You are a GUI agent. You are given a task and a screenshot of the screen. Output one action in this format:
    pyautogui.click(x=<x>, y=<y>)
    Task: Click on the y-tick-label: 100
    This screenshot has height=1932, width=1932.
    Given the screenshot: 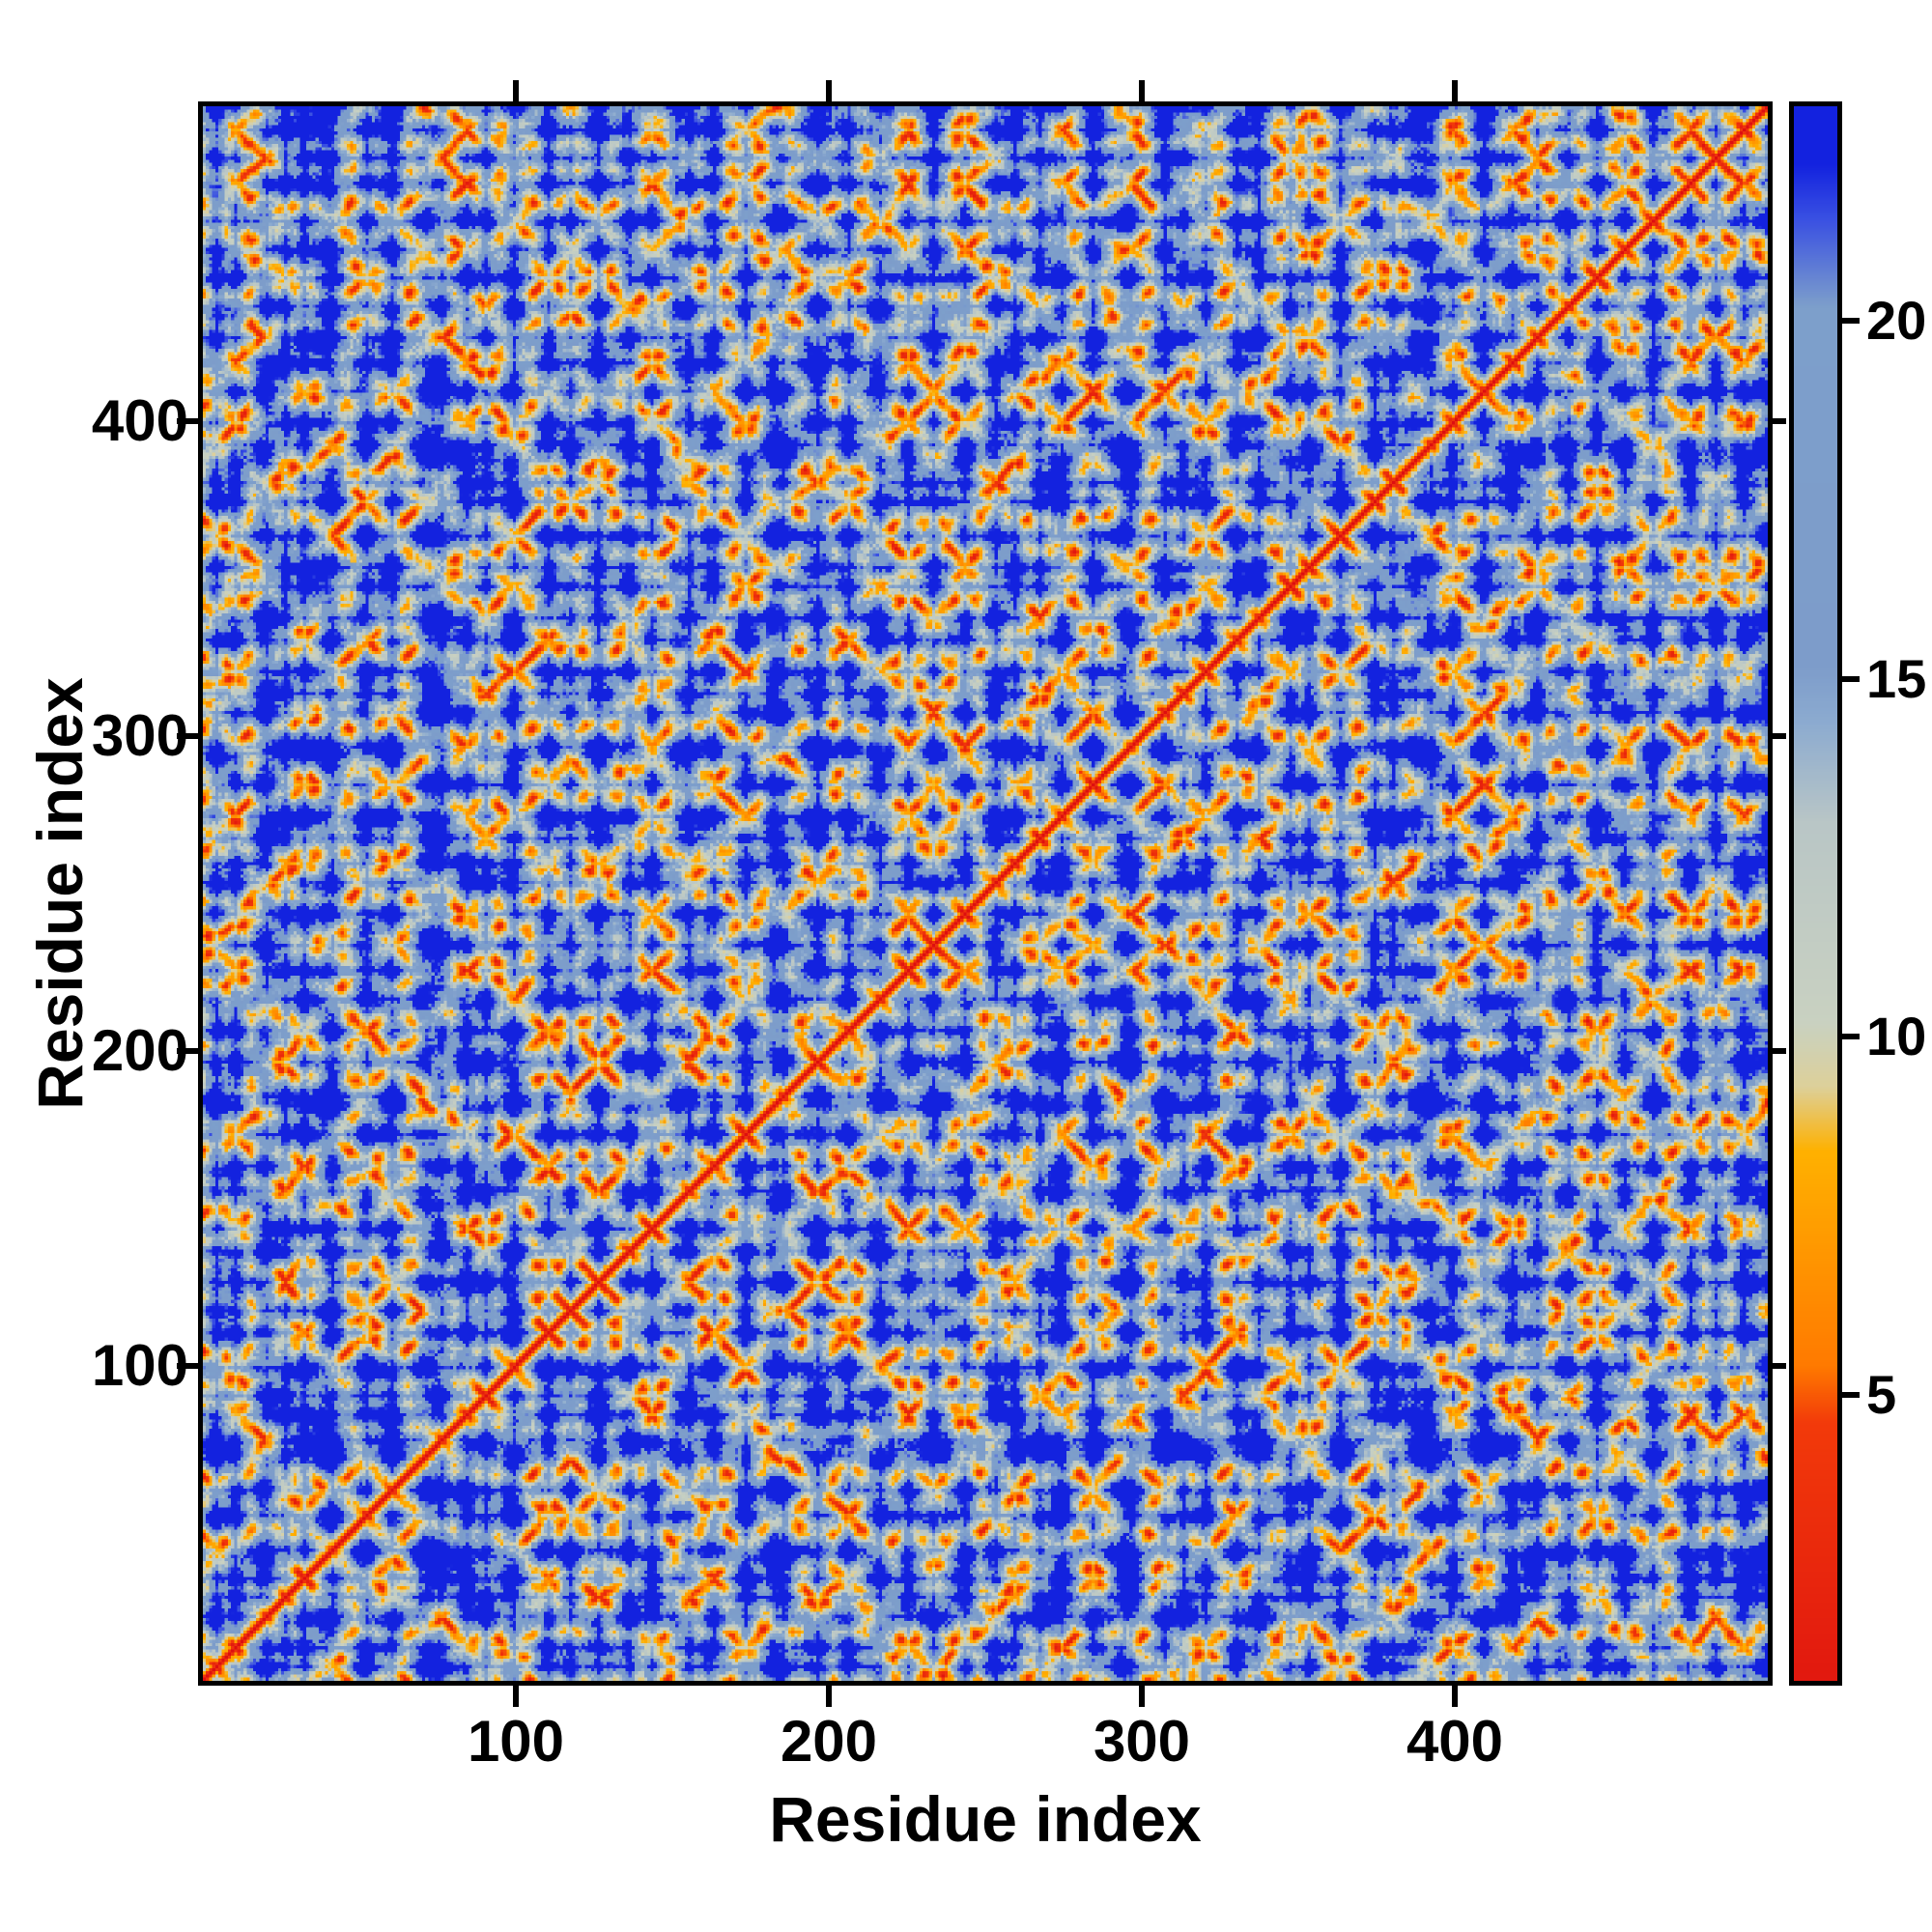 What is the action you would take?
    pyautogui.click(x=139, y=1365)
    